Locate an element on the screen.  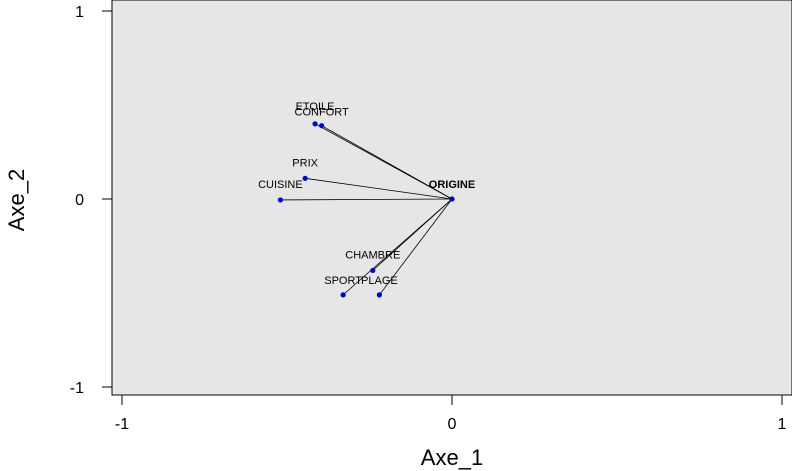
connector-sport is located at coordinates (397, 247).